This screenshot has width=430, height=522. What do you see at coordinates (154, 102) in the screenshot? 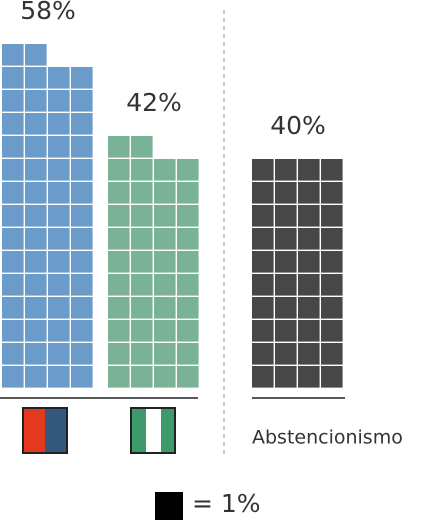
I see `value-label: 42%` at bounding box center [154, 102].